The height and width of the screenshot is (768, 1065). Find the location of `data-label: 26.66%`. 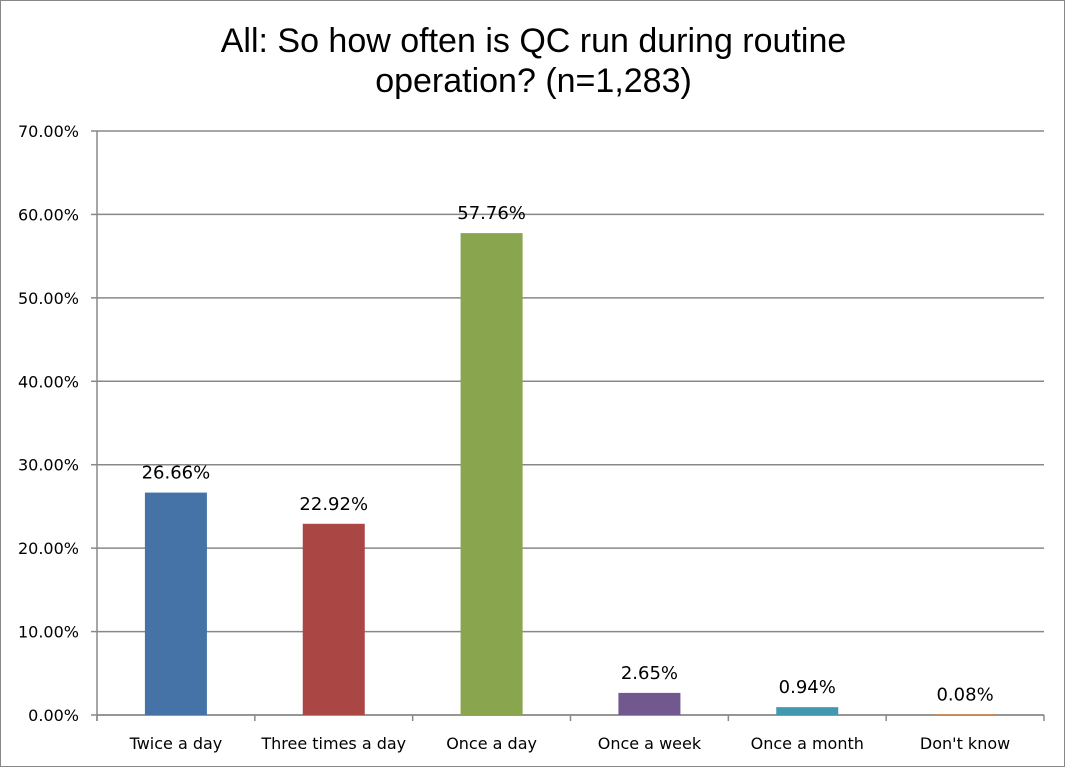

data-label: 26.66% is located at coordinates (176, 473).